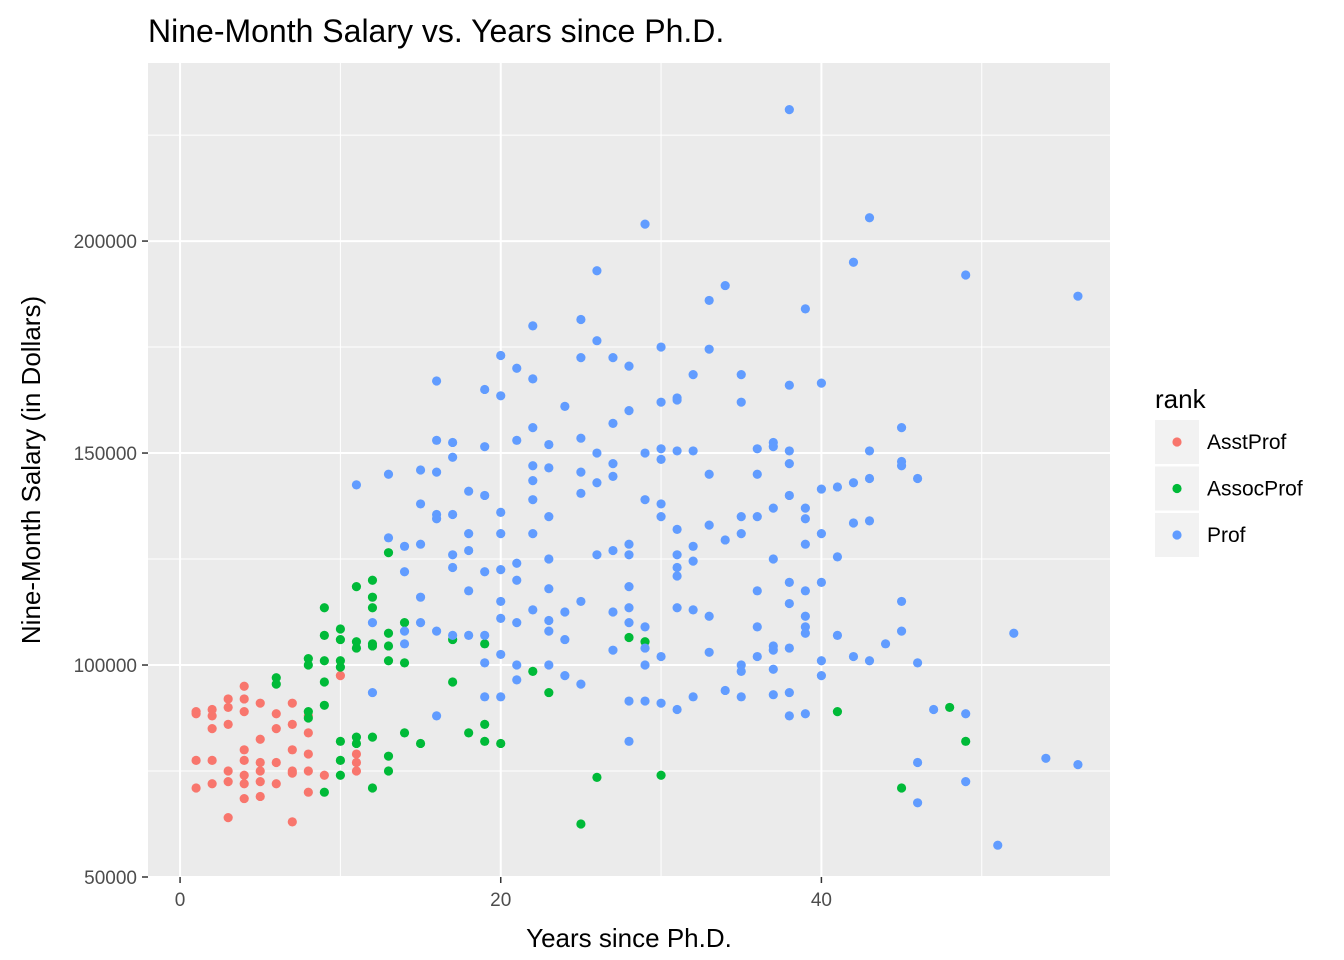  What do you see at coordinates (105, 454) in the screenshot?
I see `y-tick-label: 150000` at bounding box center [105, 454].